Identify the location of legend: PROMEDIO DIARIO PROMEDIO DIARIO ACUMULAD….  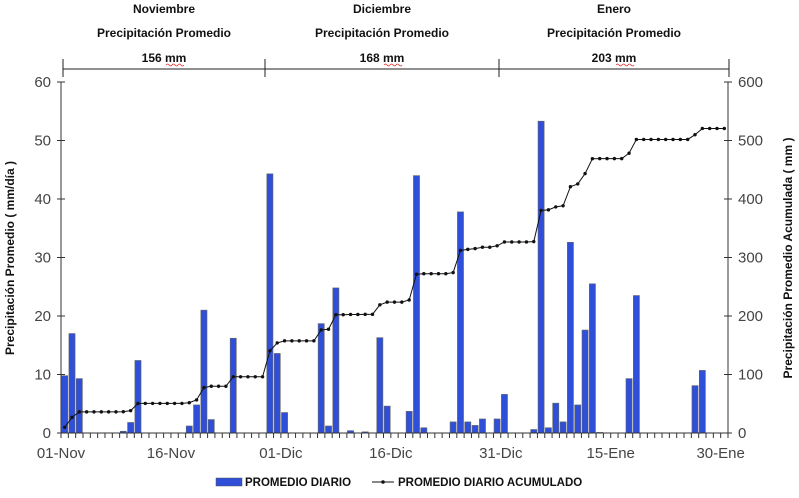
(398, 483).